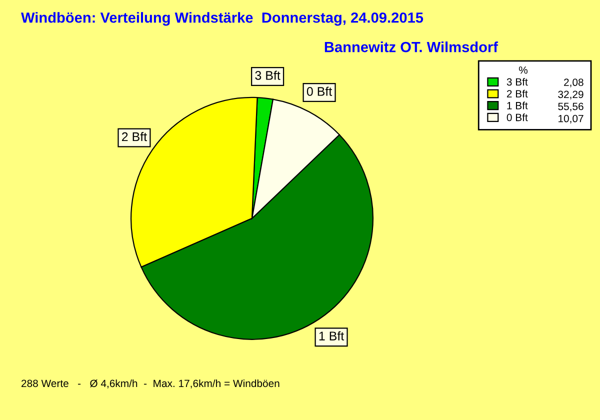 This screenshot has height=420, width=600. I want to click on chart-subtitle: Bannewitz OT. Wilmsdorf, so click(411, 47).